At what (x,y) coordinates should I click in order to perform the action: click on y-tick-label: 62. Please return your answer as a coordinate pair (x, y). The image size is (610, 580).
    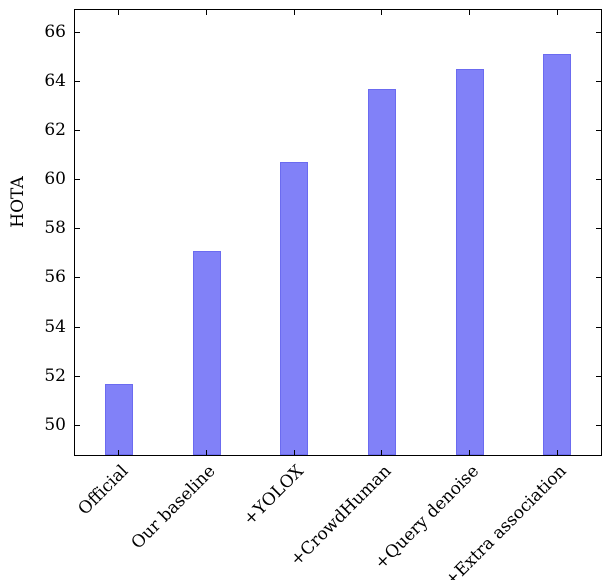
    Looking at the image, I should click on (55, 129).